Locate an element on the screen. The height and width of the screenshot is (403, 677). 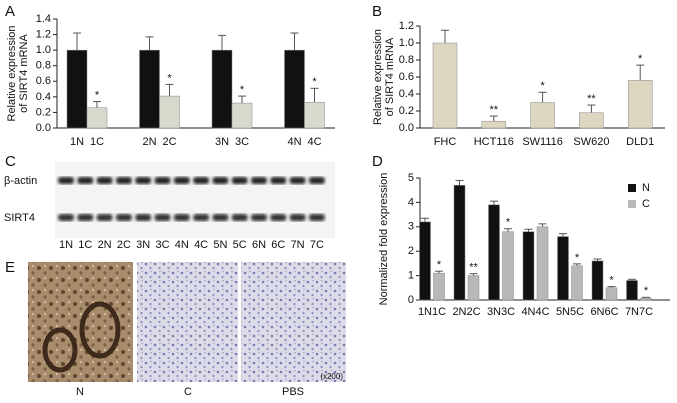
y-tick-label: 0.4 is located at coordinates (43, 97).